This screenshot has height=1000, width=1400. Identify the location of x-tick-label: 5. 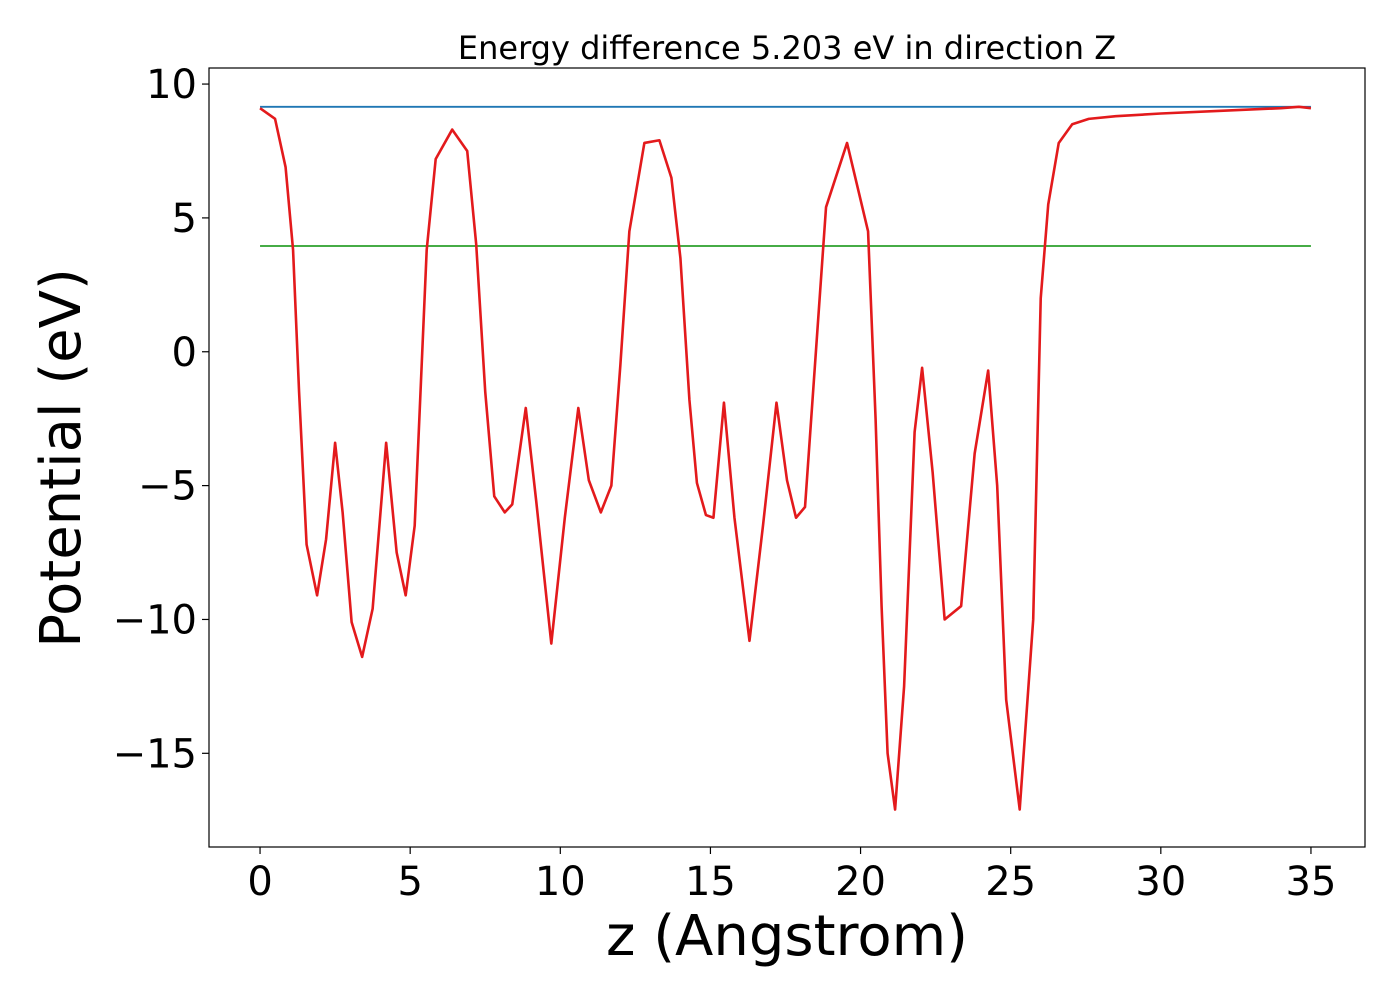
(409, 882).